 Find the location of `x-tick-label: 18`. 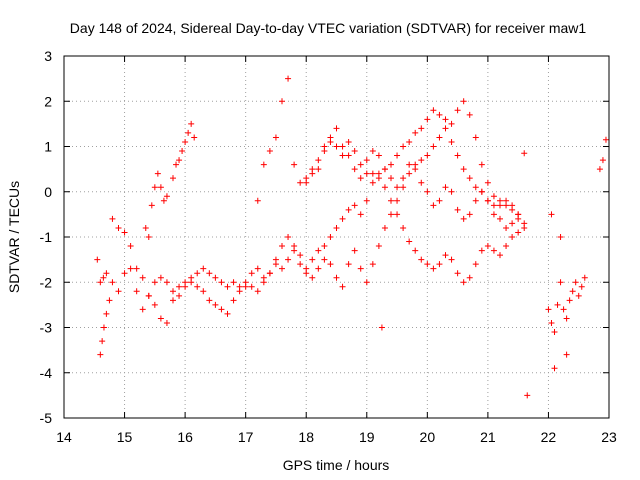

x-tick-label: 18 is located at coordinates (306, 437).